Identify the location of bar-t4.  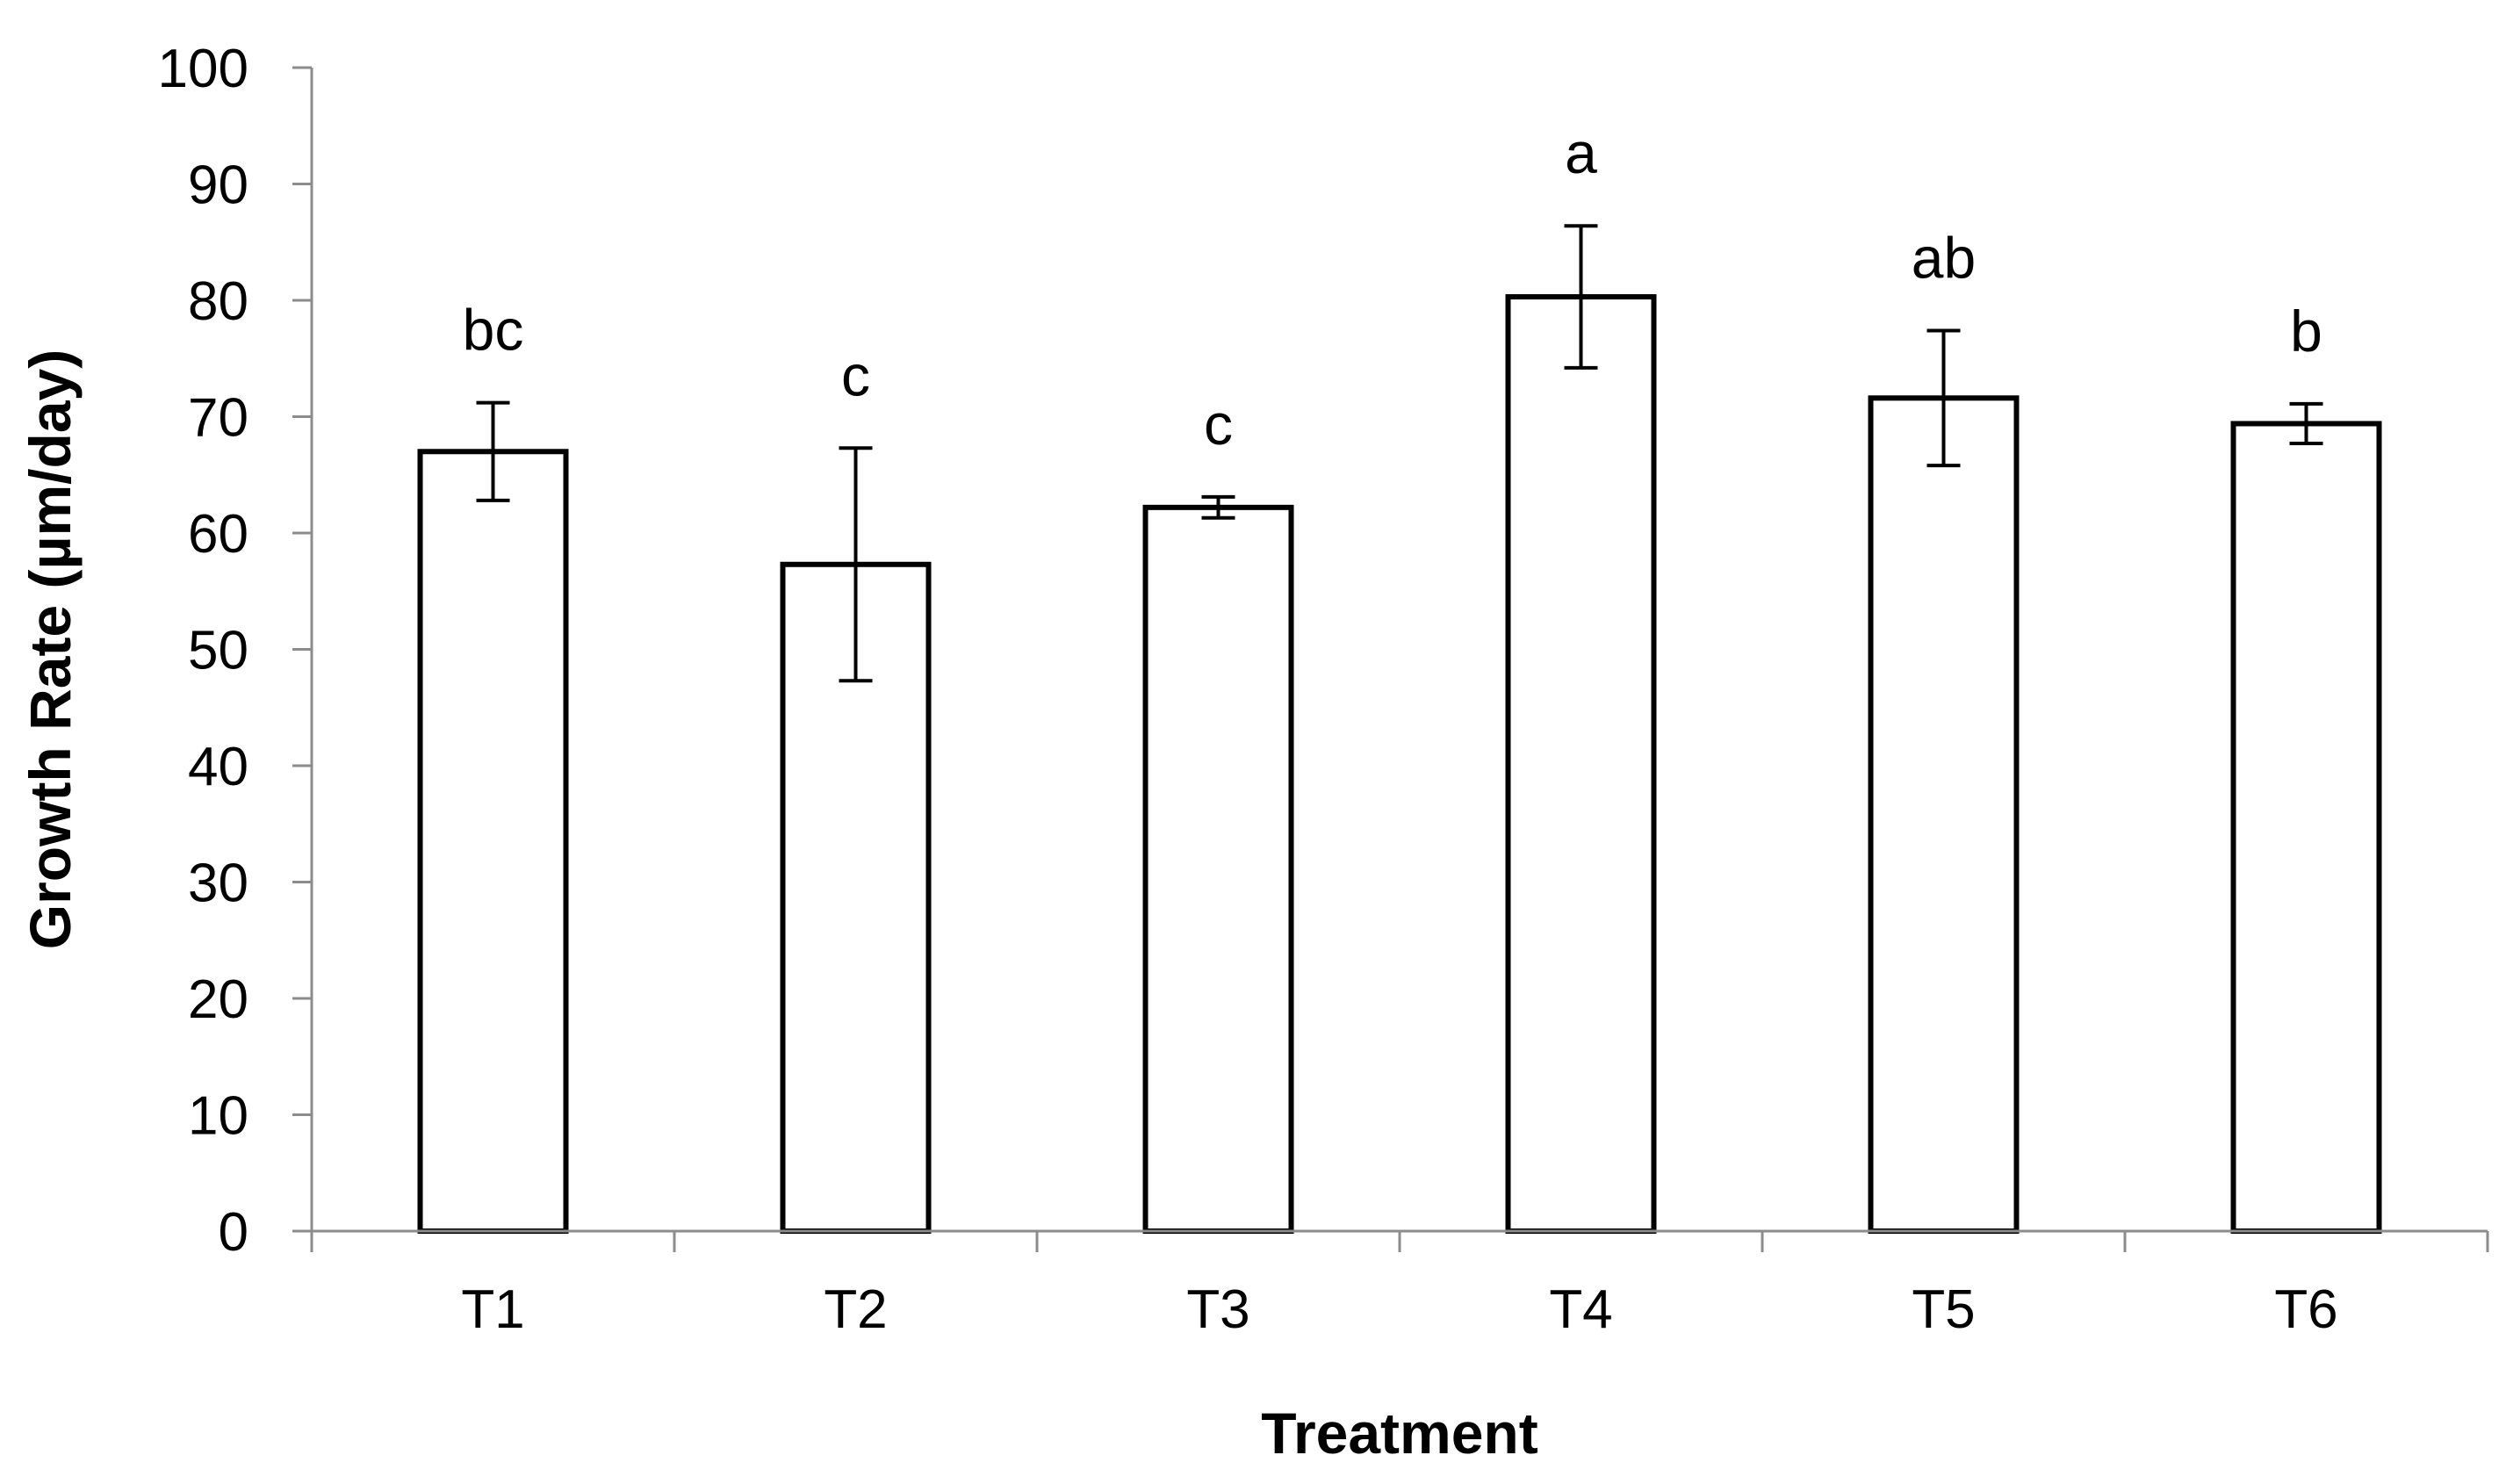
(1581, 764).